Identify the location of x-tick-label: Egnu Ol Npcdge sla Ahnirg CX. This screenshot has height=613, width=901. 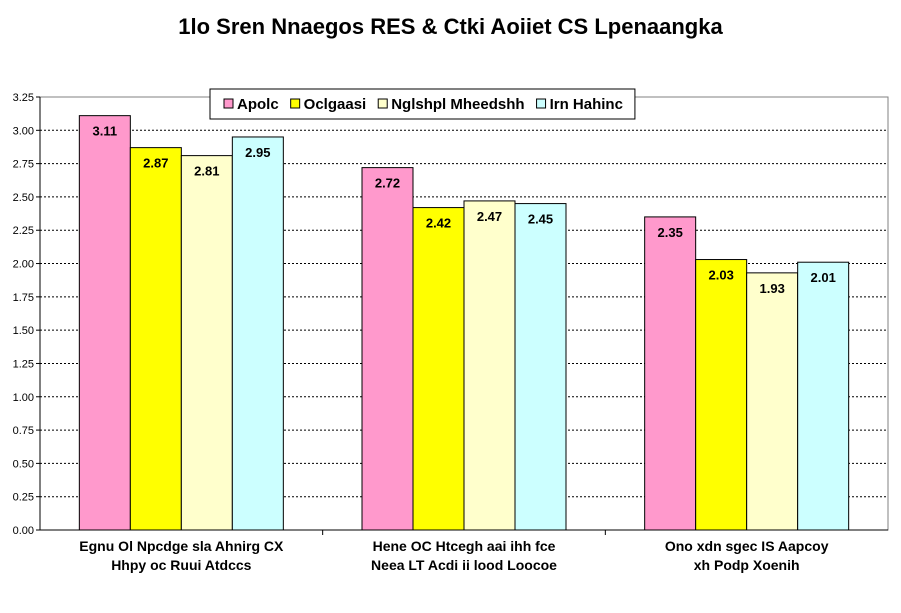
(181, 546).